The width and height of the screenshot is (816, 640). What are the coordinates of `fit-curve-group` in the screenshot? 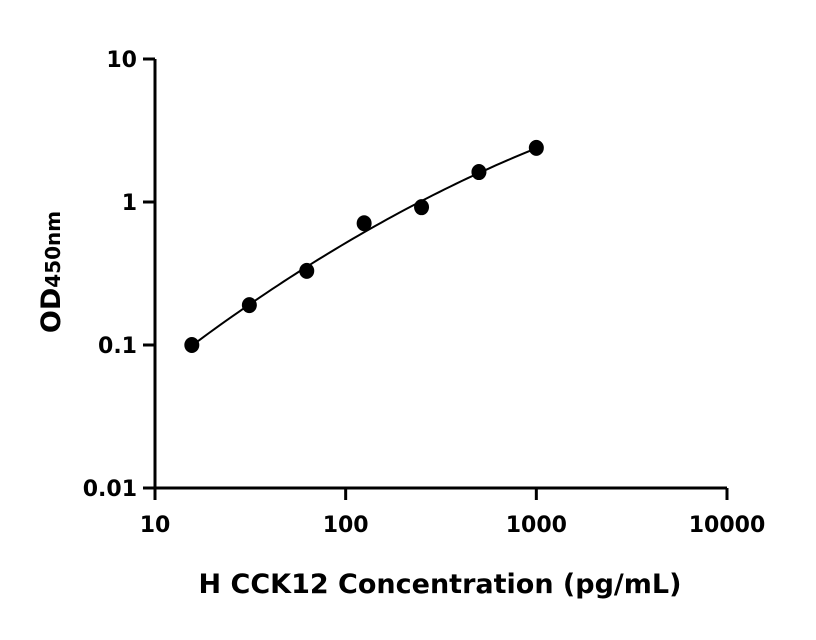 It's located at (364, 247).